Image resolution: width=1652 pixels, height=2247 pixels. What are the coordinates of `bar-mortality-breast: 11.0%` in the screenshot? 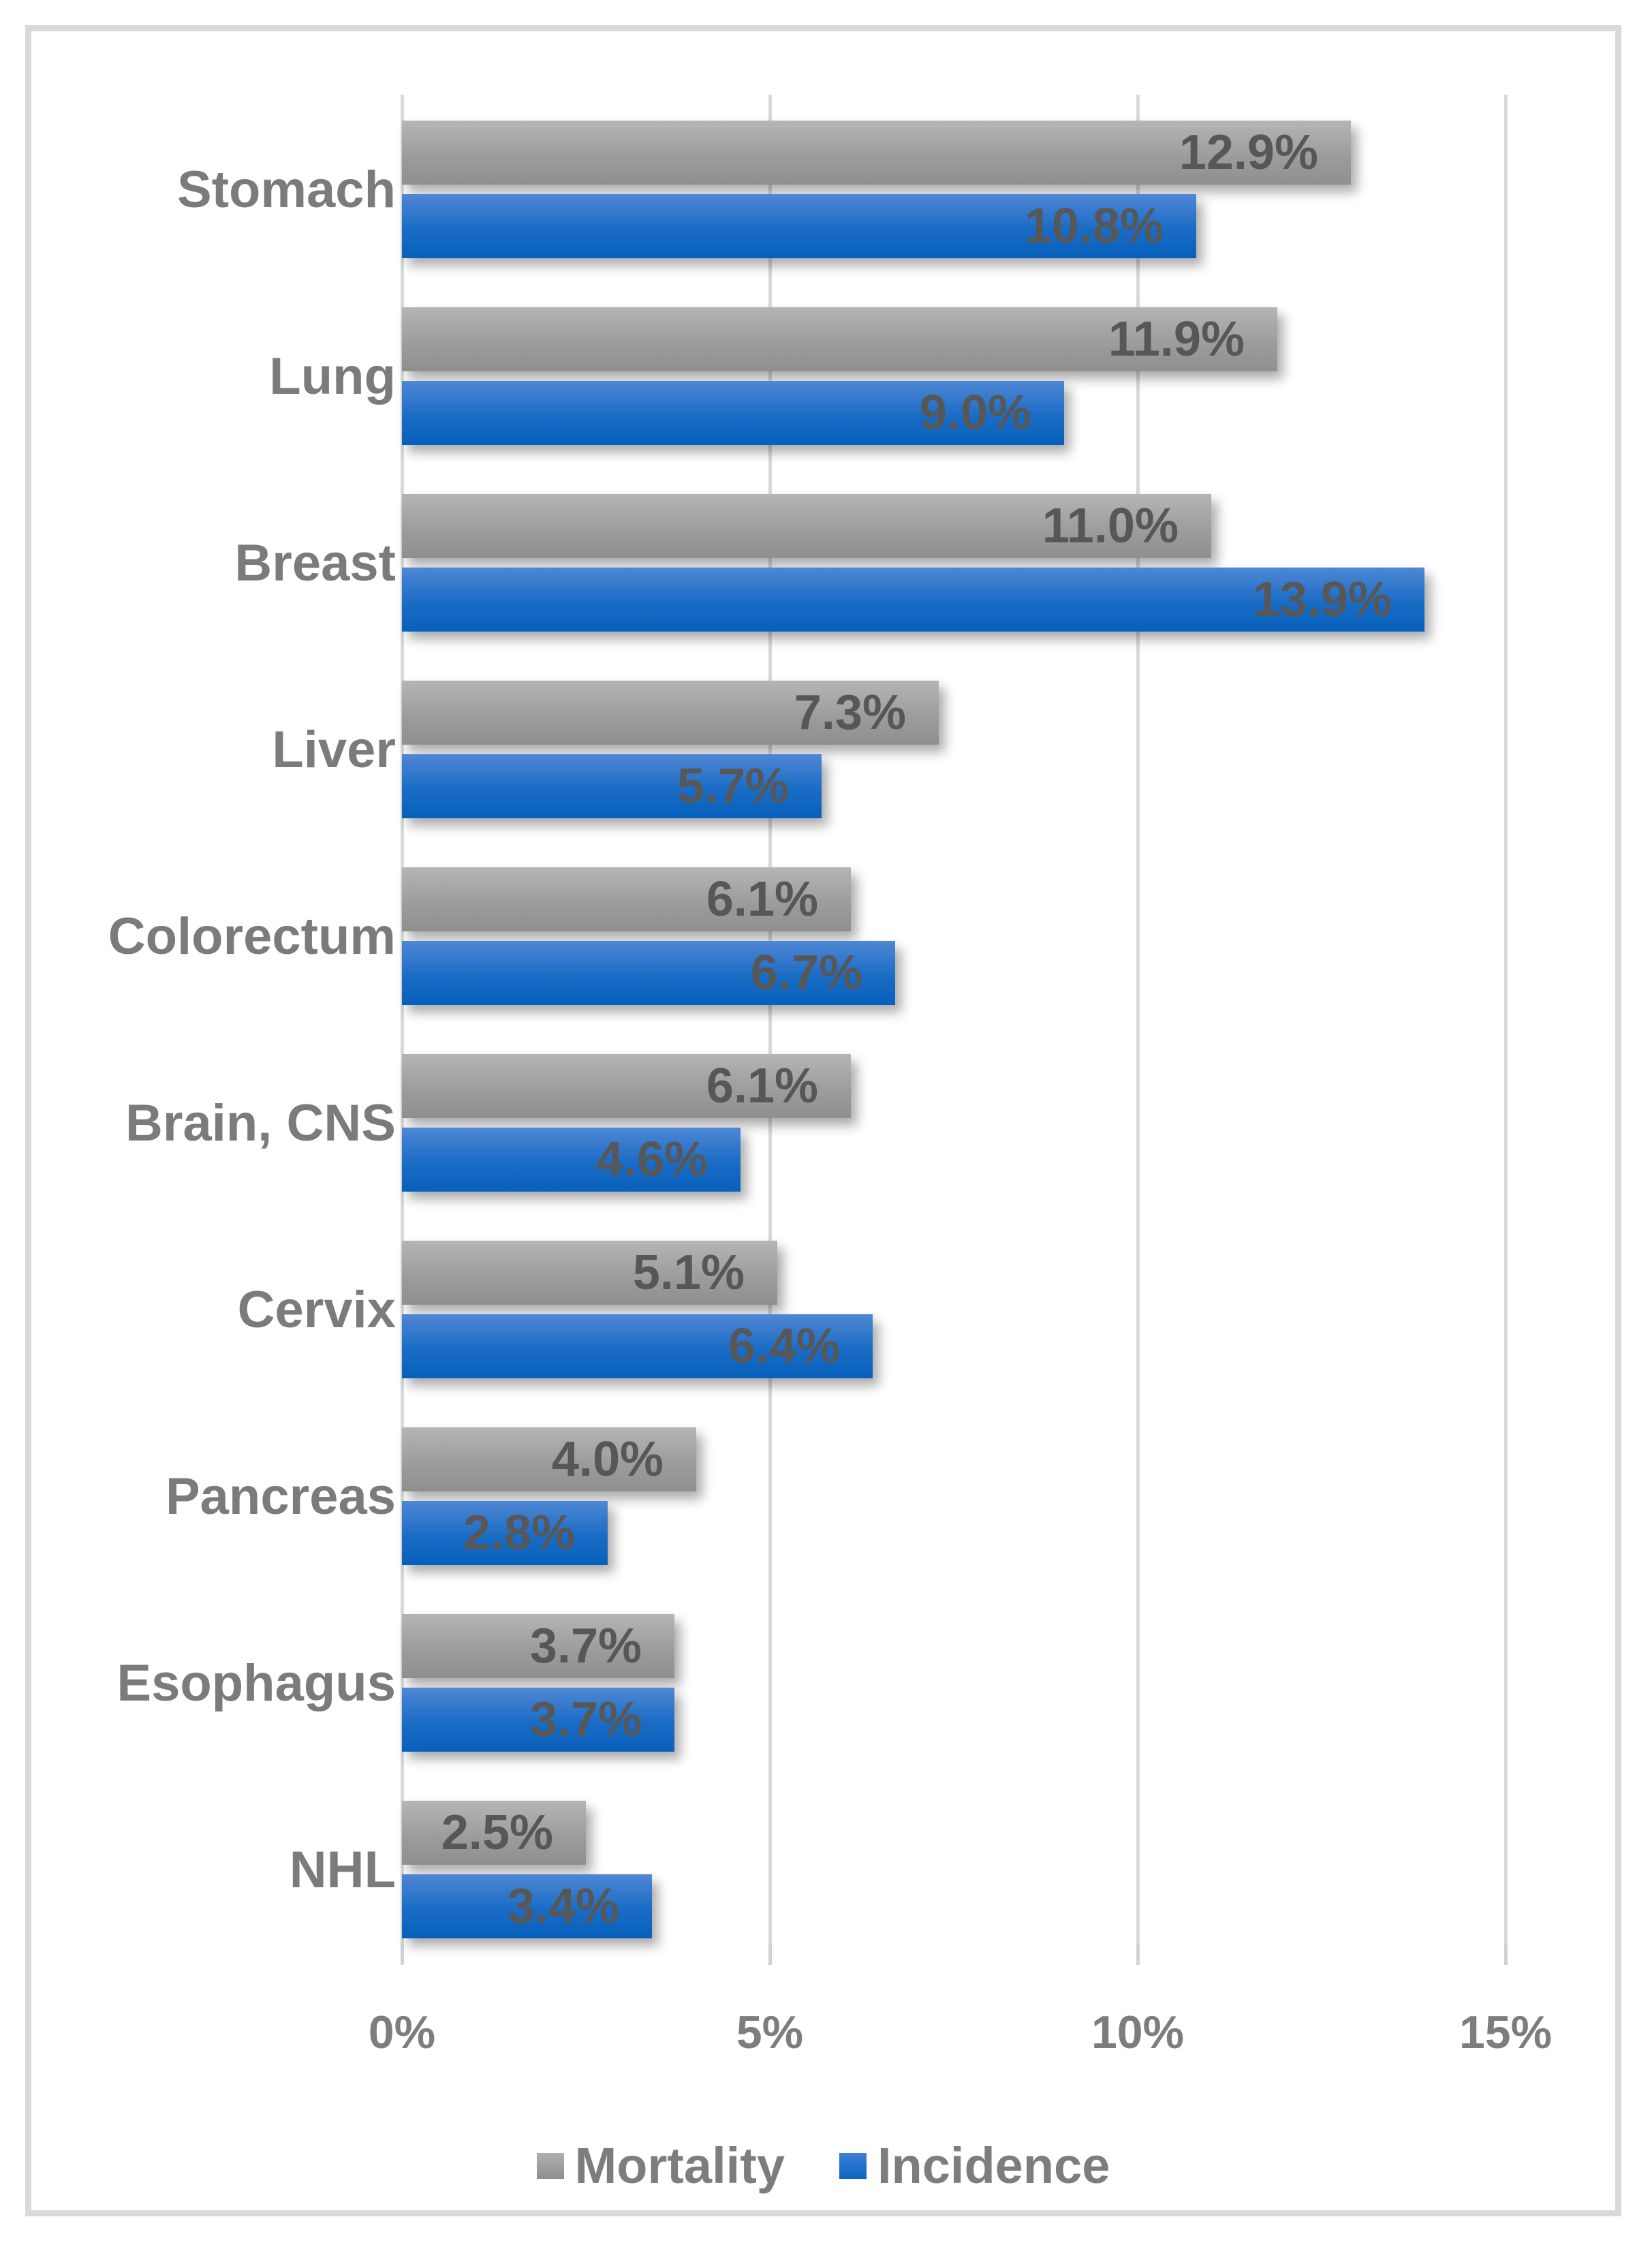 It's located at (807, 526).